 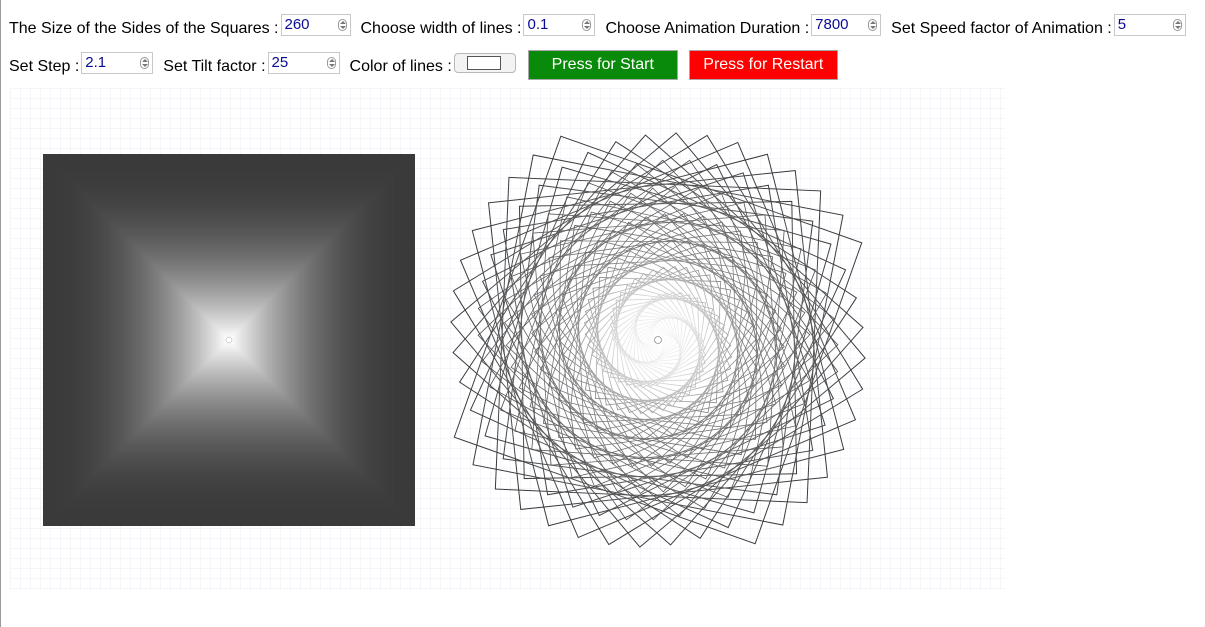 What do you see at coordinates (145, 63) in the screenshot?
I see `step-spinner-icon` at bounding box center [145, 63].